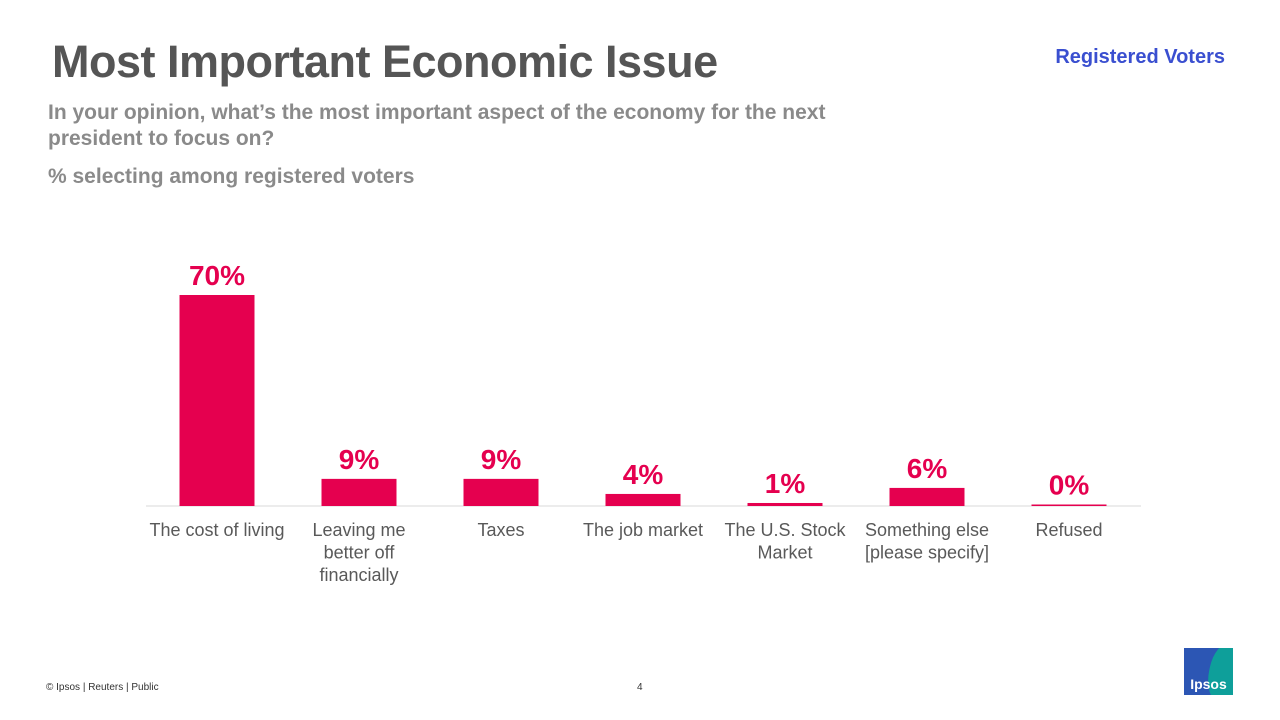  I want to click on data-label: 70%, so click(217, 275).